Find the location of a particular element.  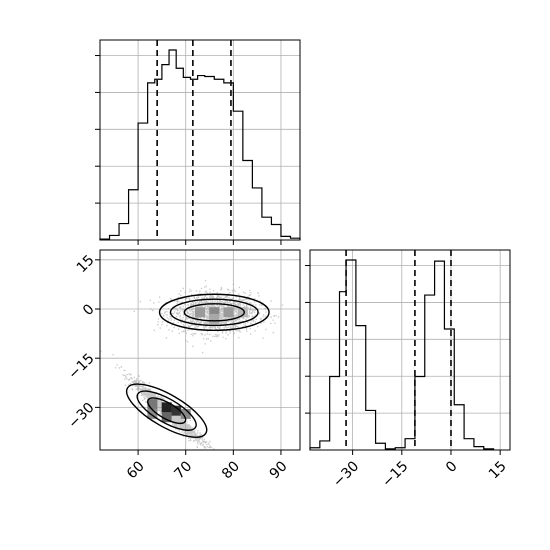

frame-top is located at coordinates (200, 140).